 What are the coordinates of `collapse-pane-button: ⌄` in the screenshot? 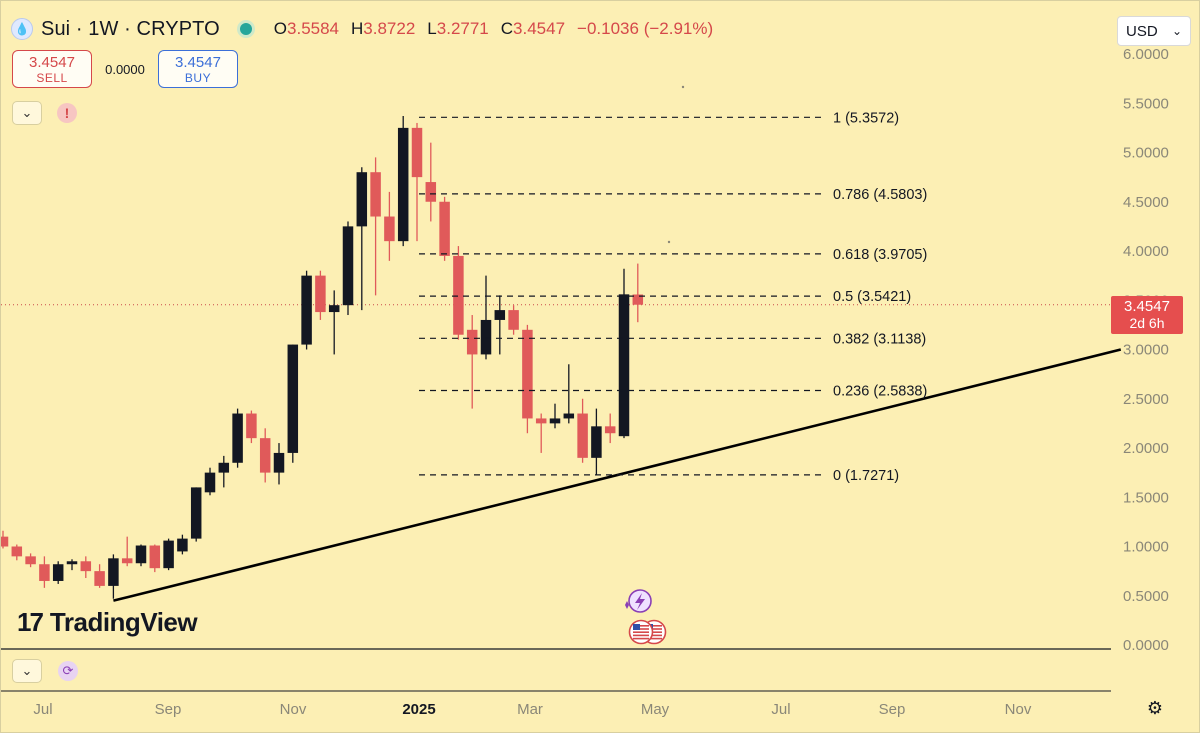 It's located at (27, 671).